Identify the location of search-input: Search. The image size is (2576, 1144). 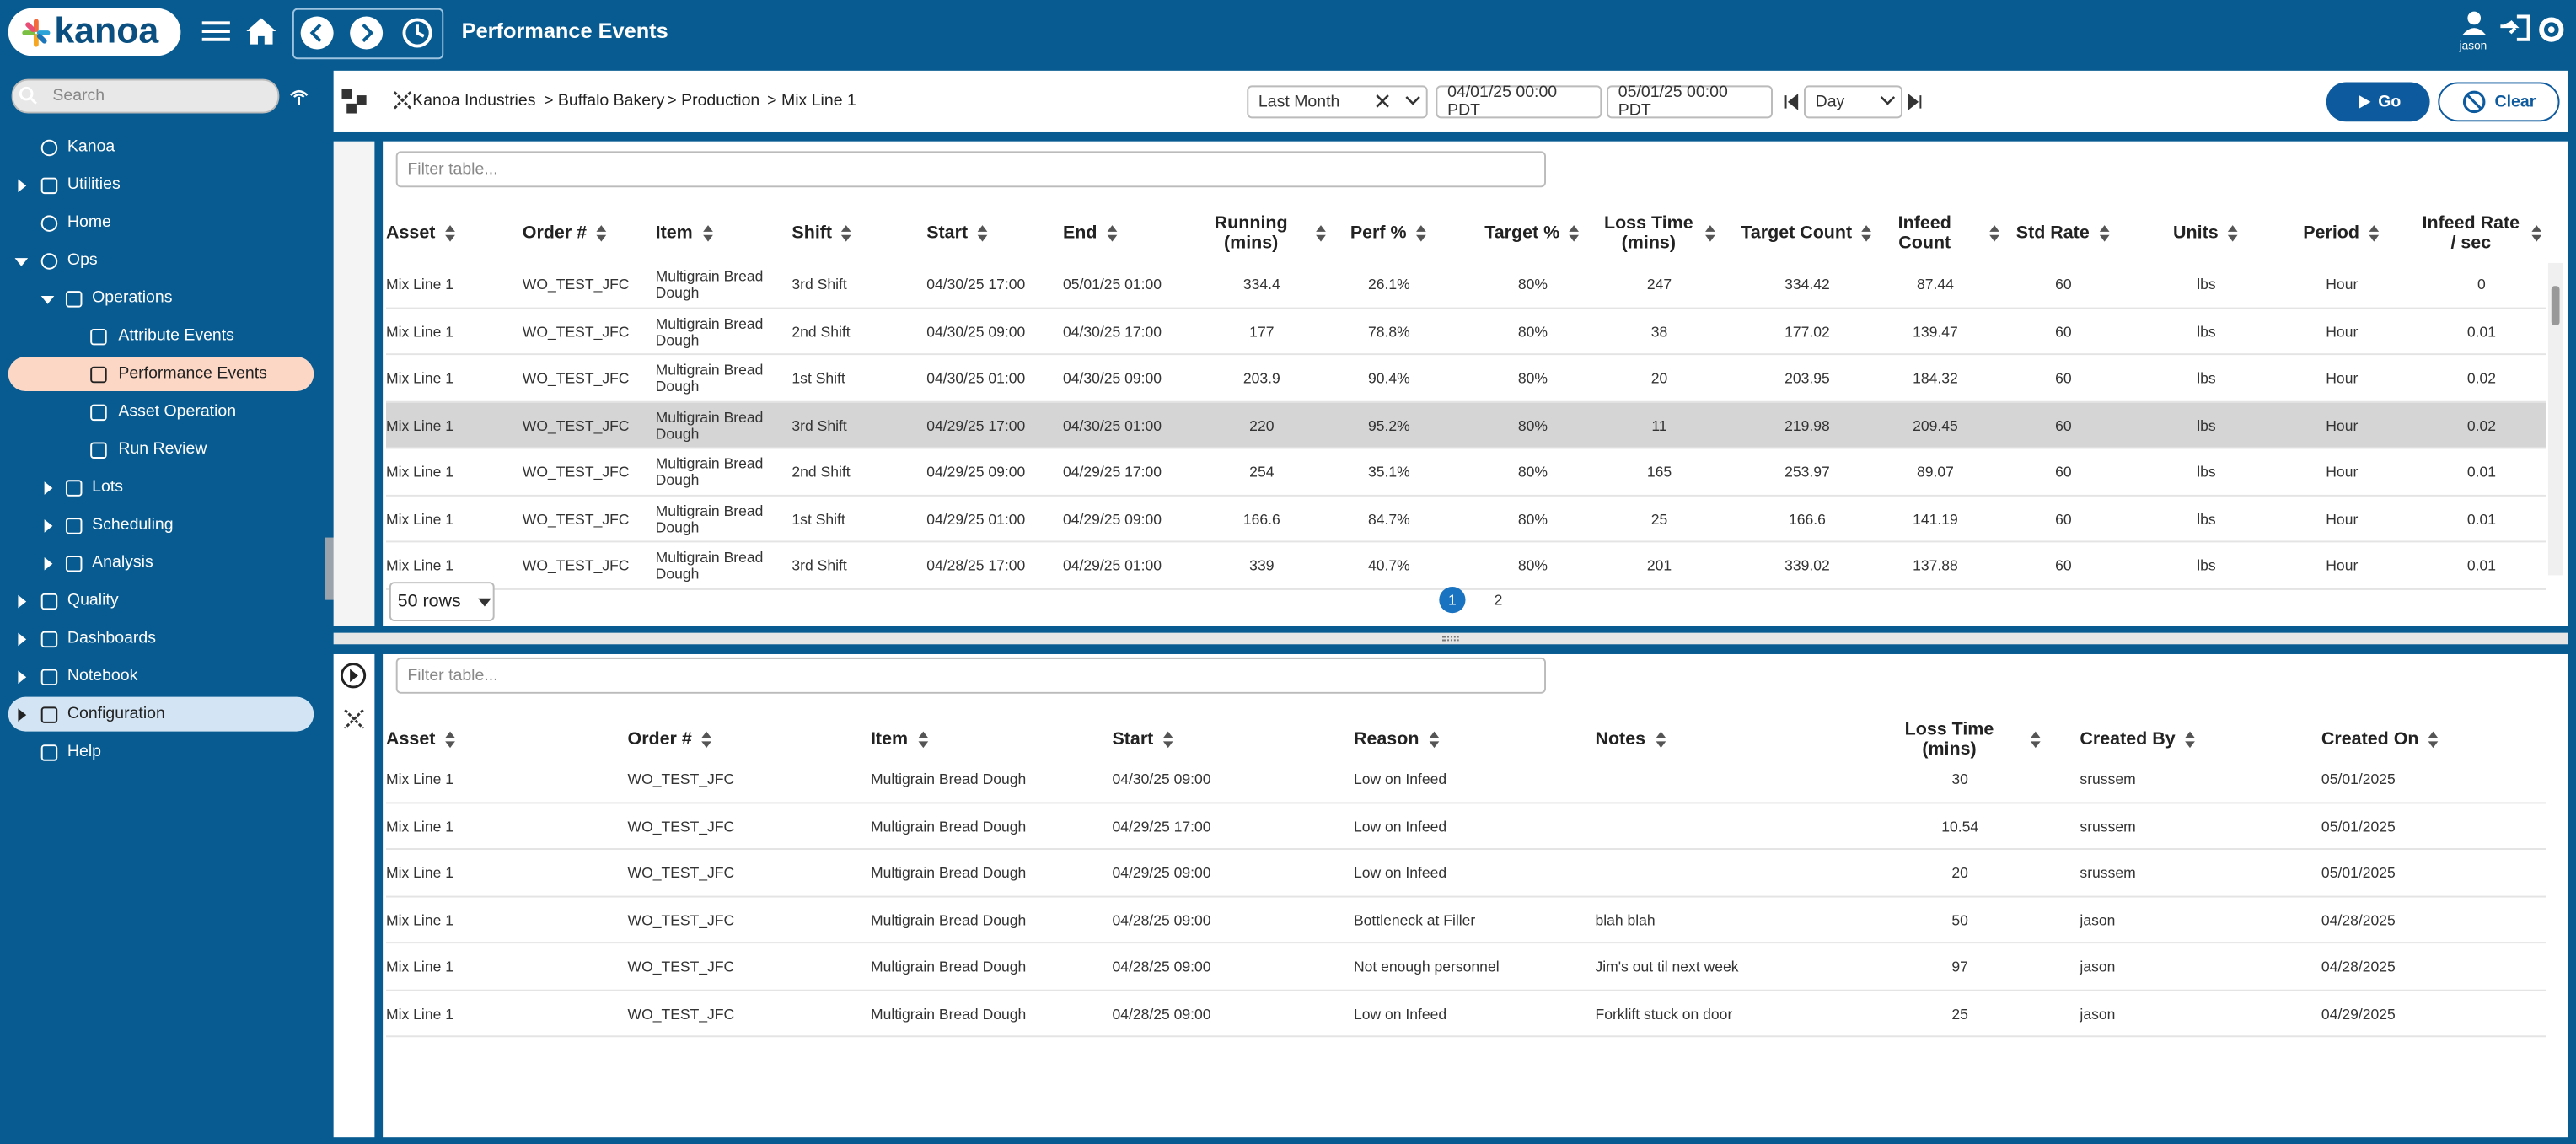
(145, 96).